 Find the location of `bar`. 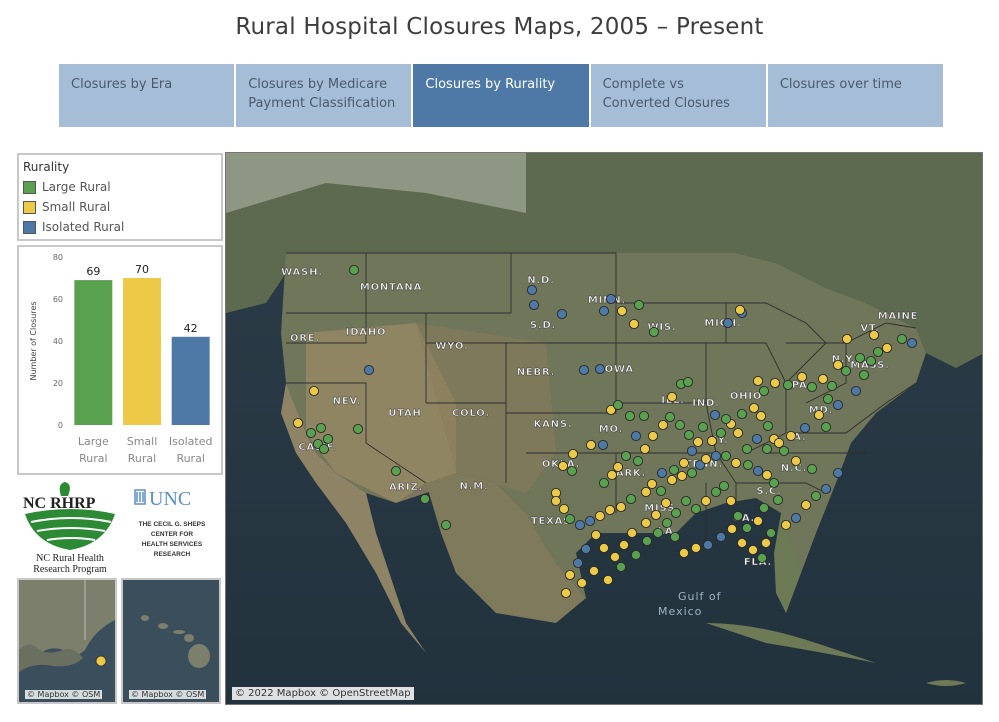

bar is located at coordinates (93, 352).